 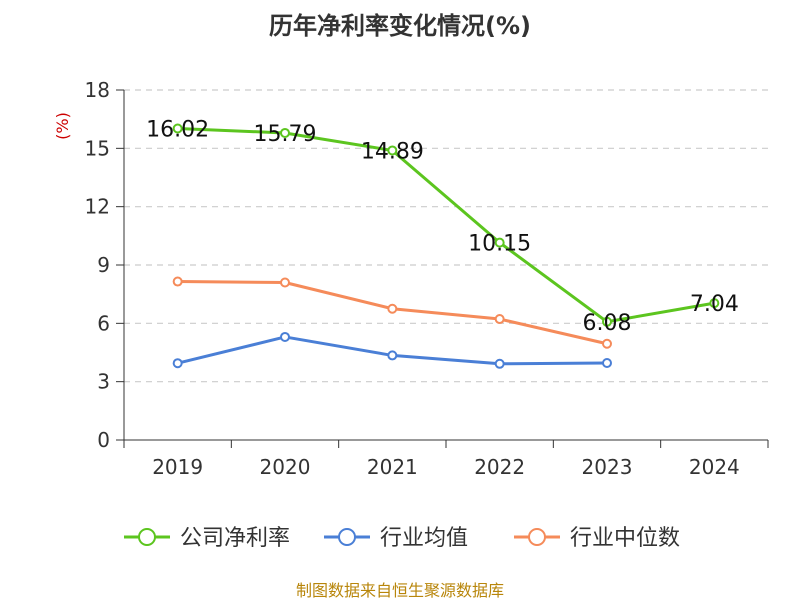 I want to click on source-note: 制图数据来自恒生聚源数据库, so click(x=400, y=590).